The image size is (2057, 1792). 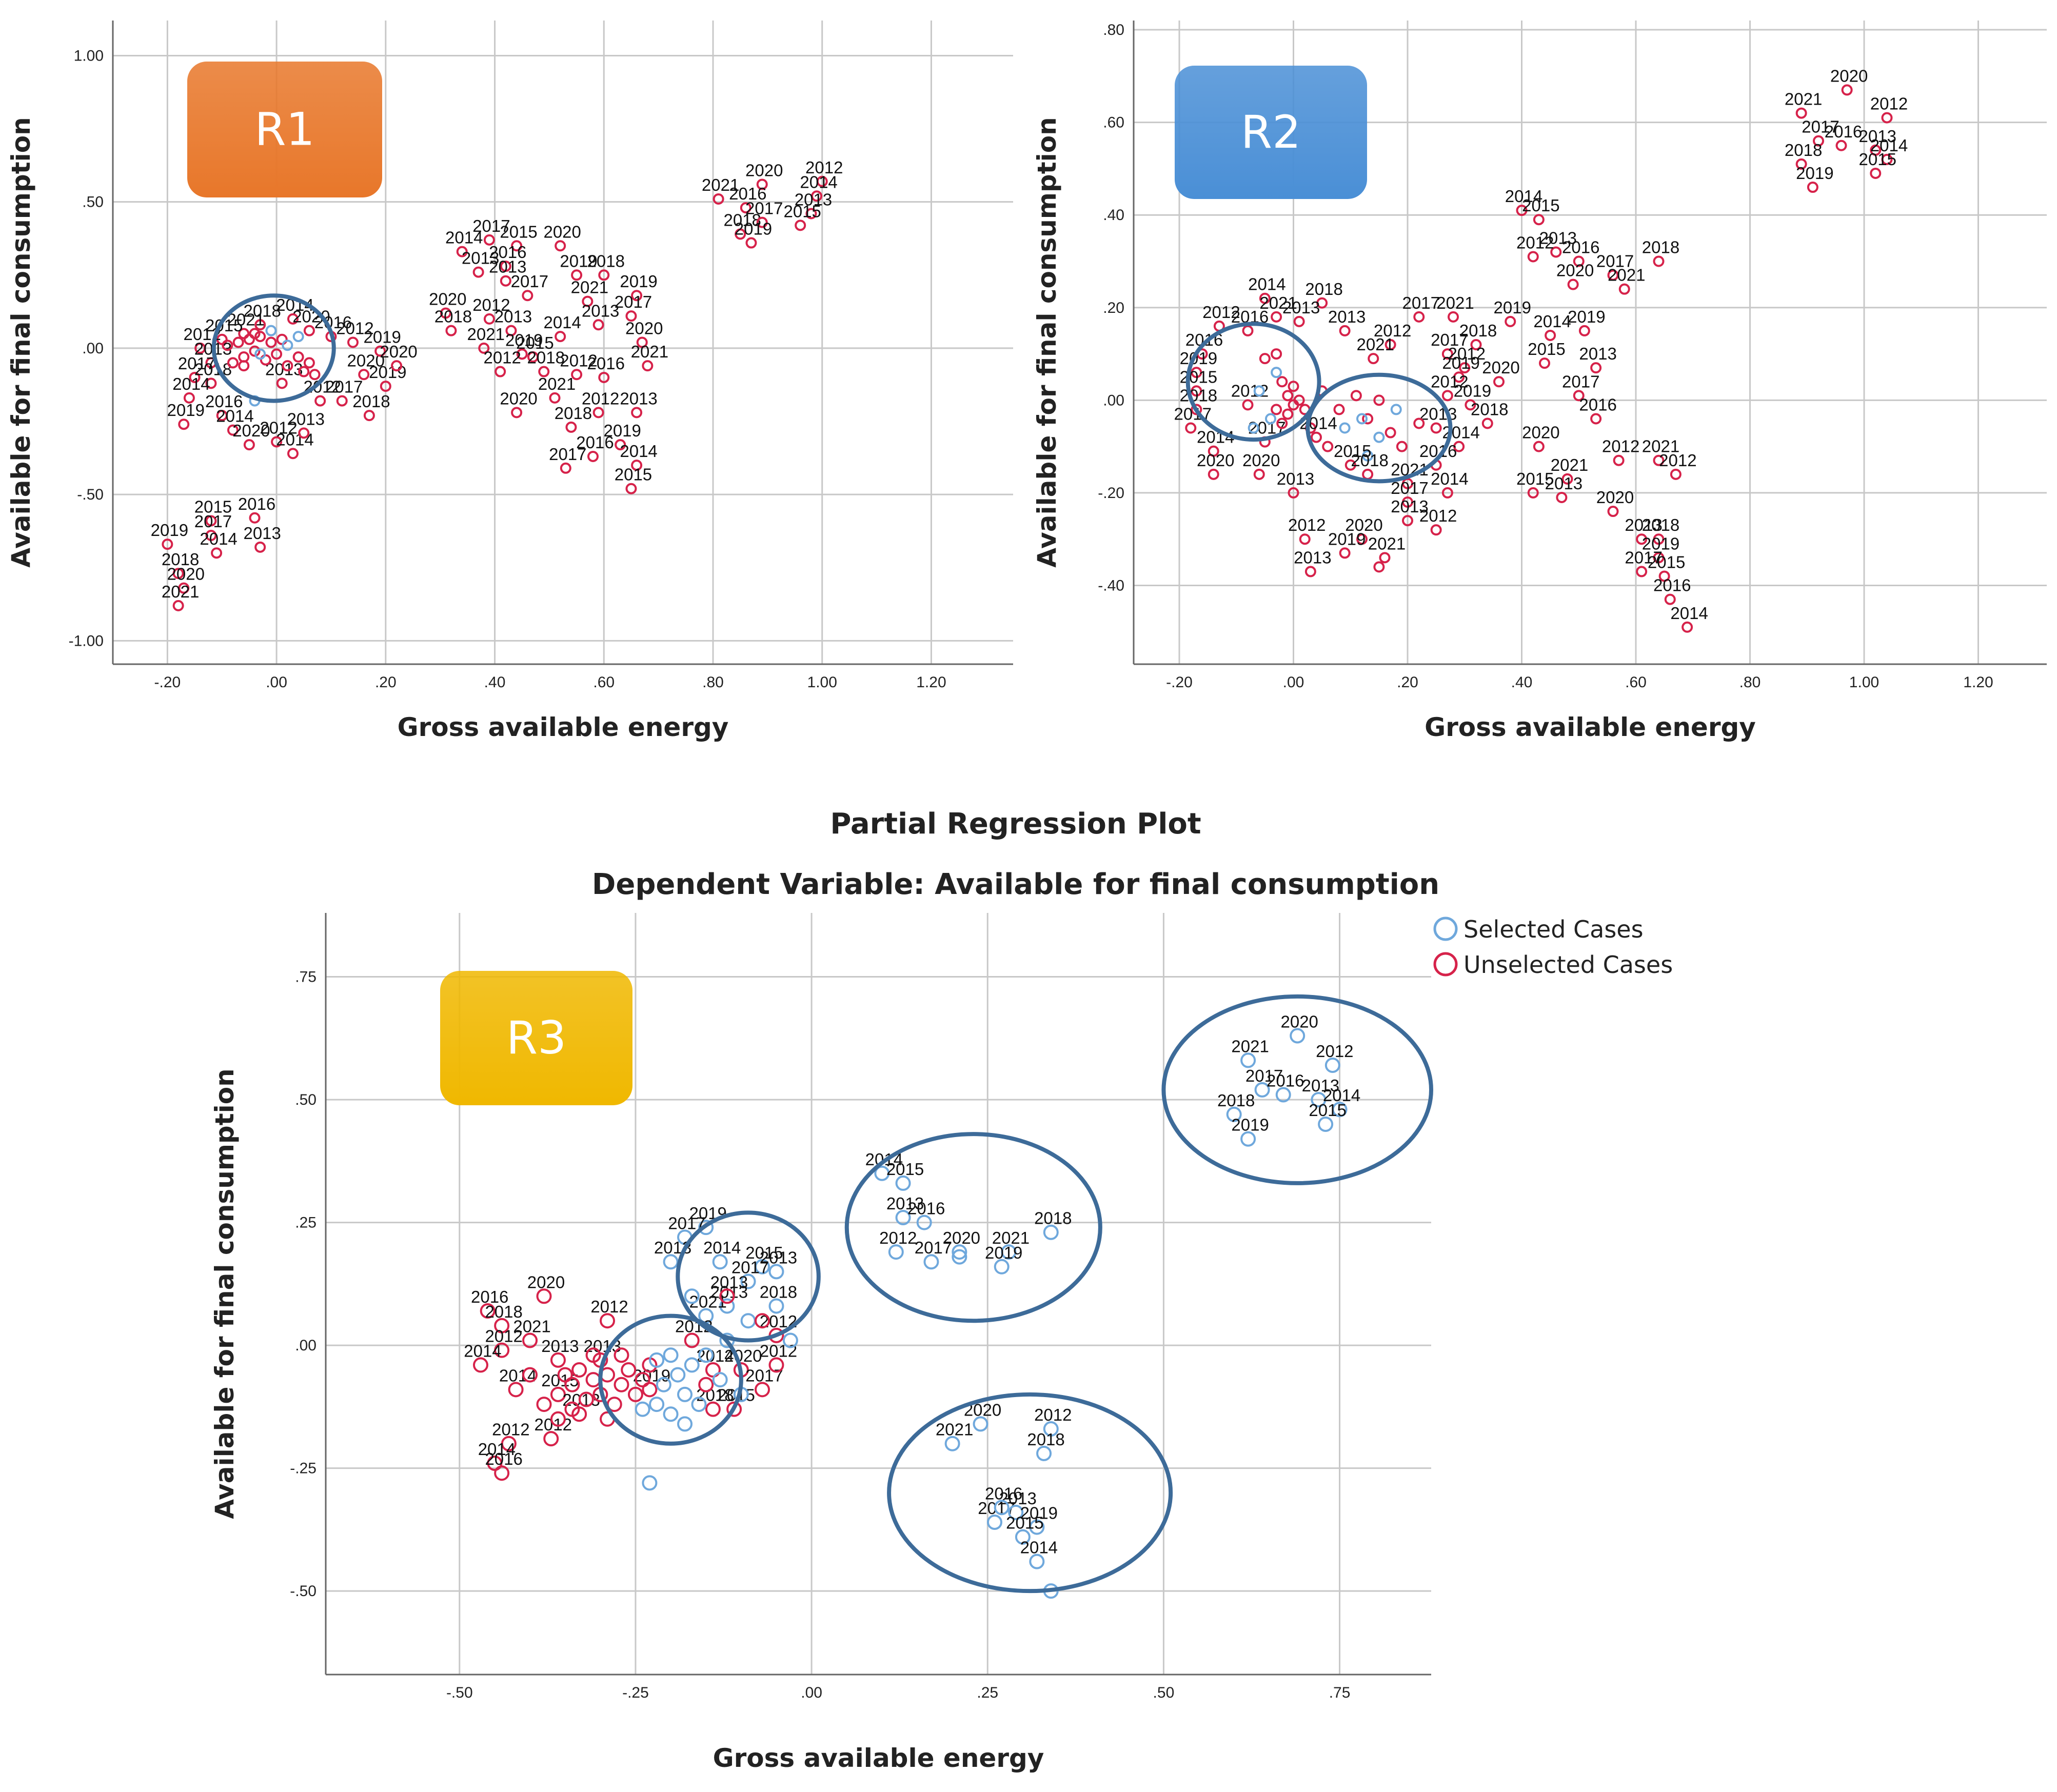 I want to click on r1-point-label: 2019, so click(x=382, y=338).